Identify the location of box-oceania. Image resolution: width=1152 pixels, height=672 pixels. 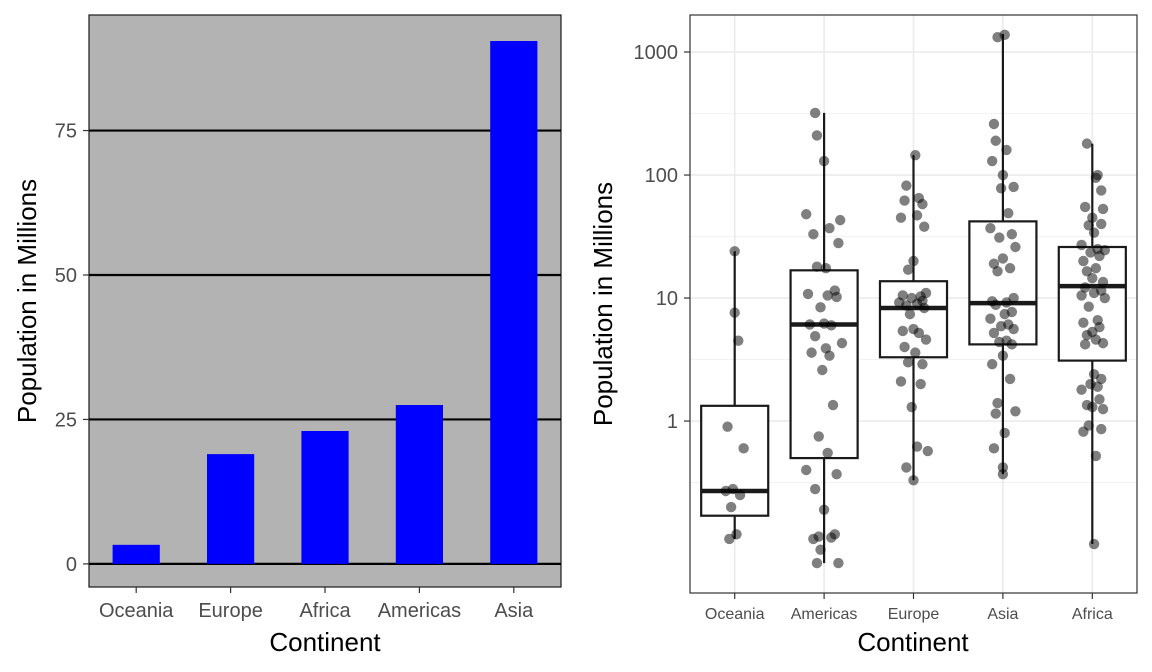
(735, 395).